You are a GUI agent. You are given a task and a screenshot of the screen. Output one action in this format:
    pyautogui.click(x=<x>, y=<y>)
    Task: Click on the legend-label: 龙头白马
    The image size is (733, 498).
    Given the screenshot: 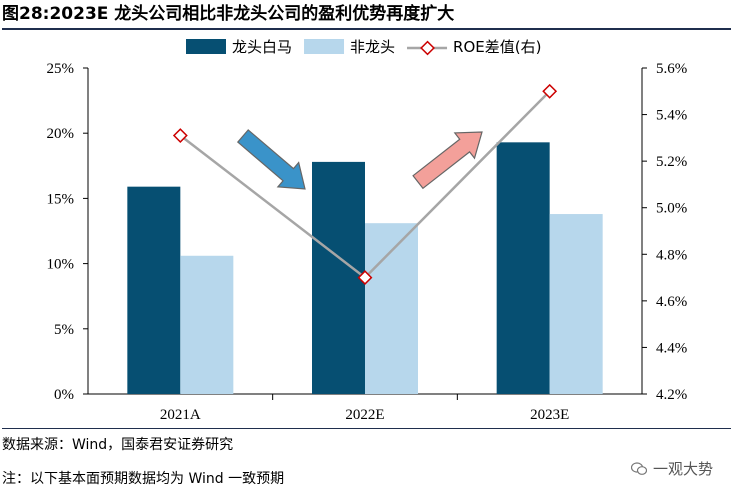 What is the action you would take?
    pyautogui.click(x=262, y=47)
    